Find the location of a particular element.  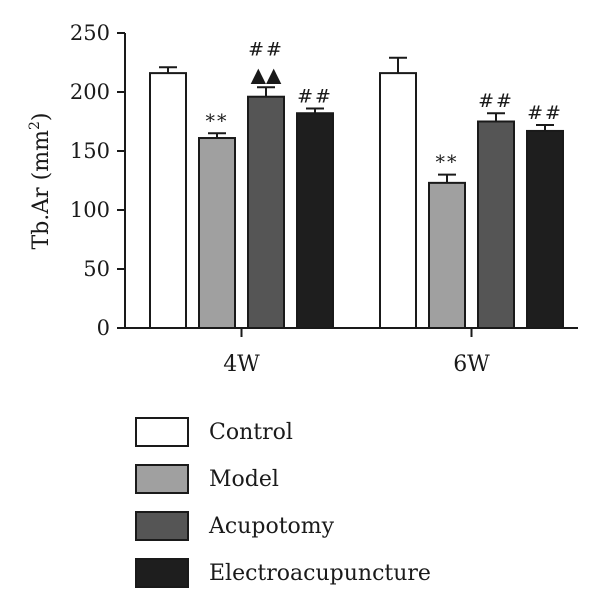

bar-electroacupuncture-6w is located at coordinates (545, 229).